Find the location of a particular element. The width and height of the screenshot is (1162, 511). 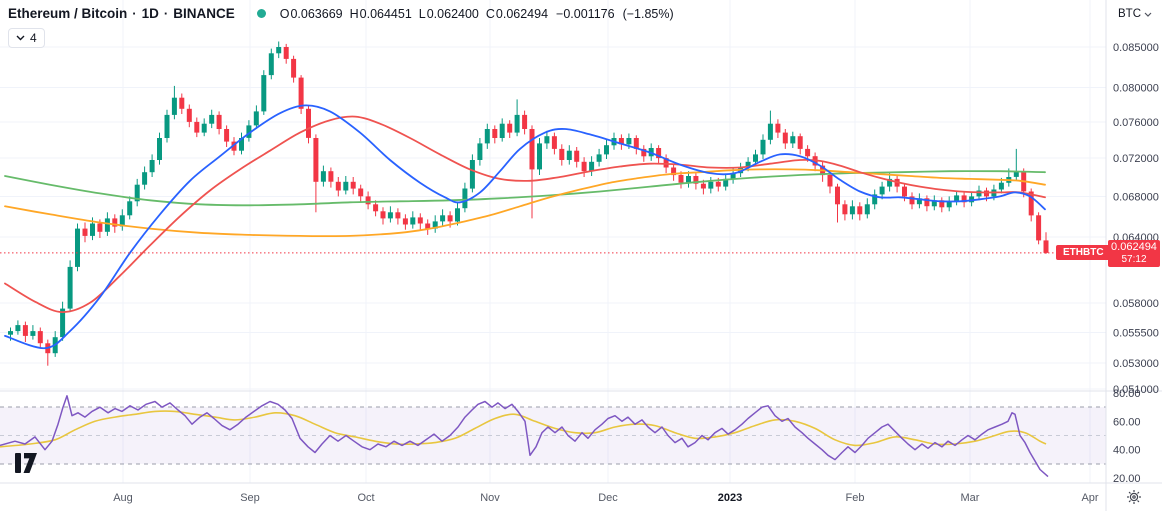

gear-icon is located at coordinates (1134, 497).